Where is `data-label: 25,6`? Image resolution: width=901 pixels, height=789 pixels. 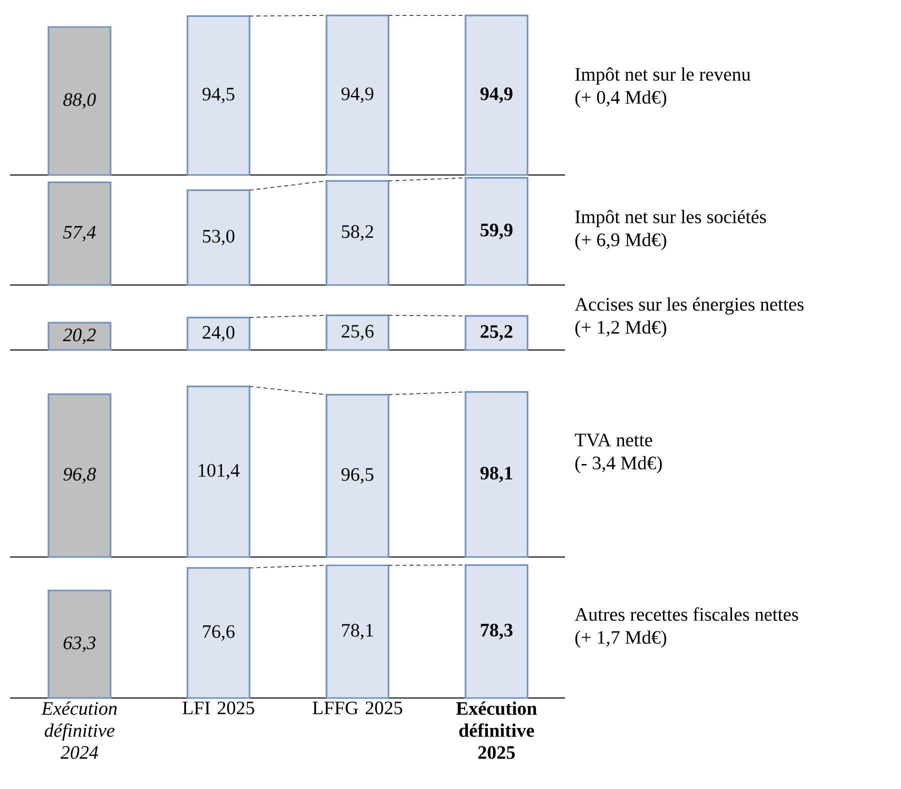 data-label: 25,6 is located at coordinates (358, 332).